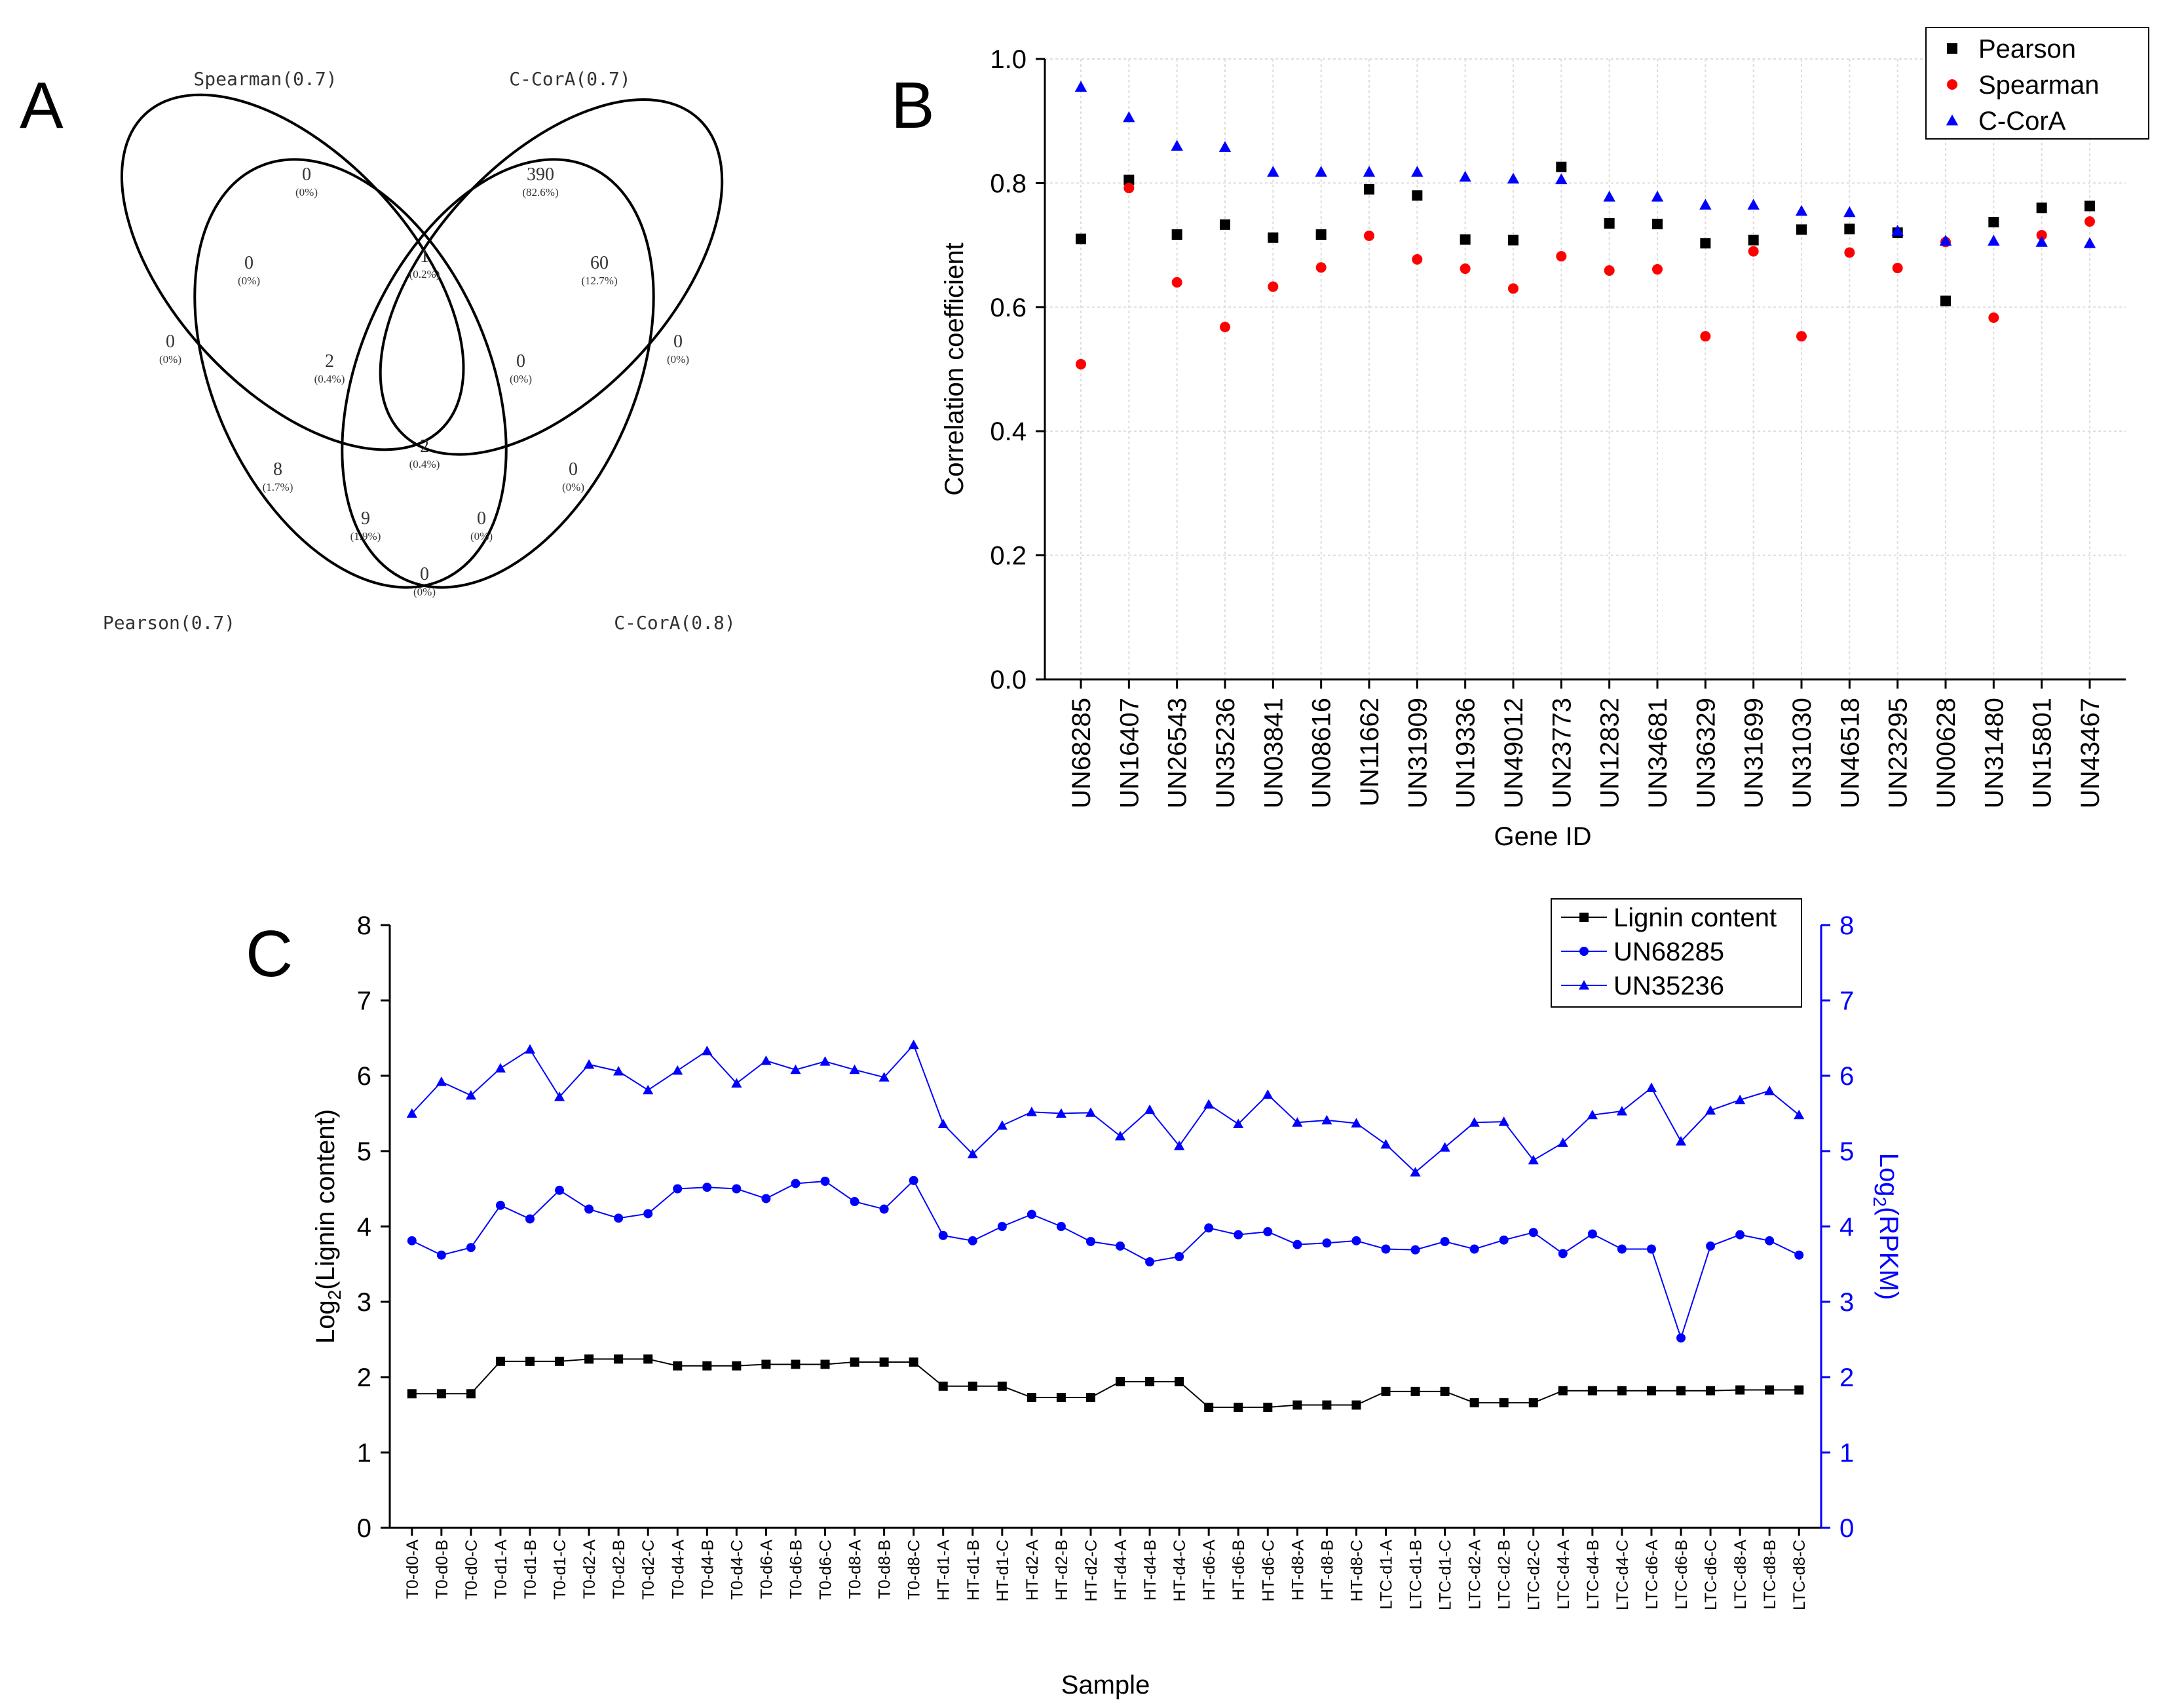 Image resolution: width=2169 pixels, height=1708 pixels. What do you see at coordinates (1846, 1001) in the screenshot?
I see `right-y-tick-label: 7` at bounding box center [1846, 1001].